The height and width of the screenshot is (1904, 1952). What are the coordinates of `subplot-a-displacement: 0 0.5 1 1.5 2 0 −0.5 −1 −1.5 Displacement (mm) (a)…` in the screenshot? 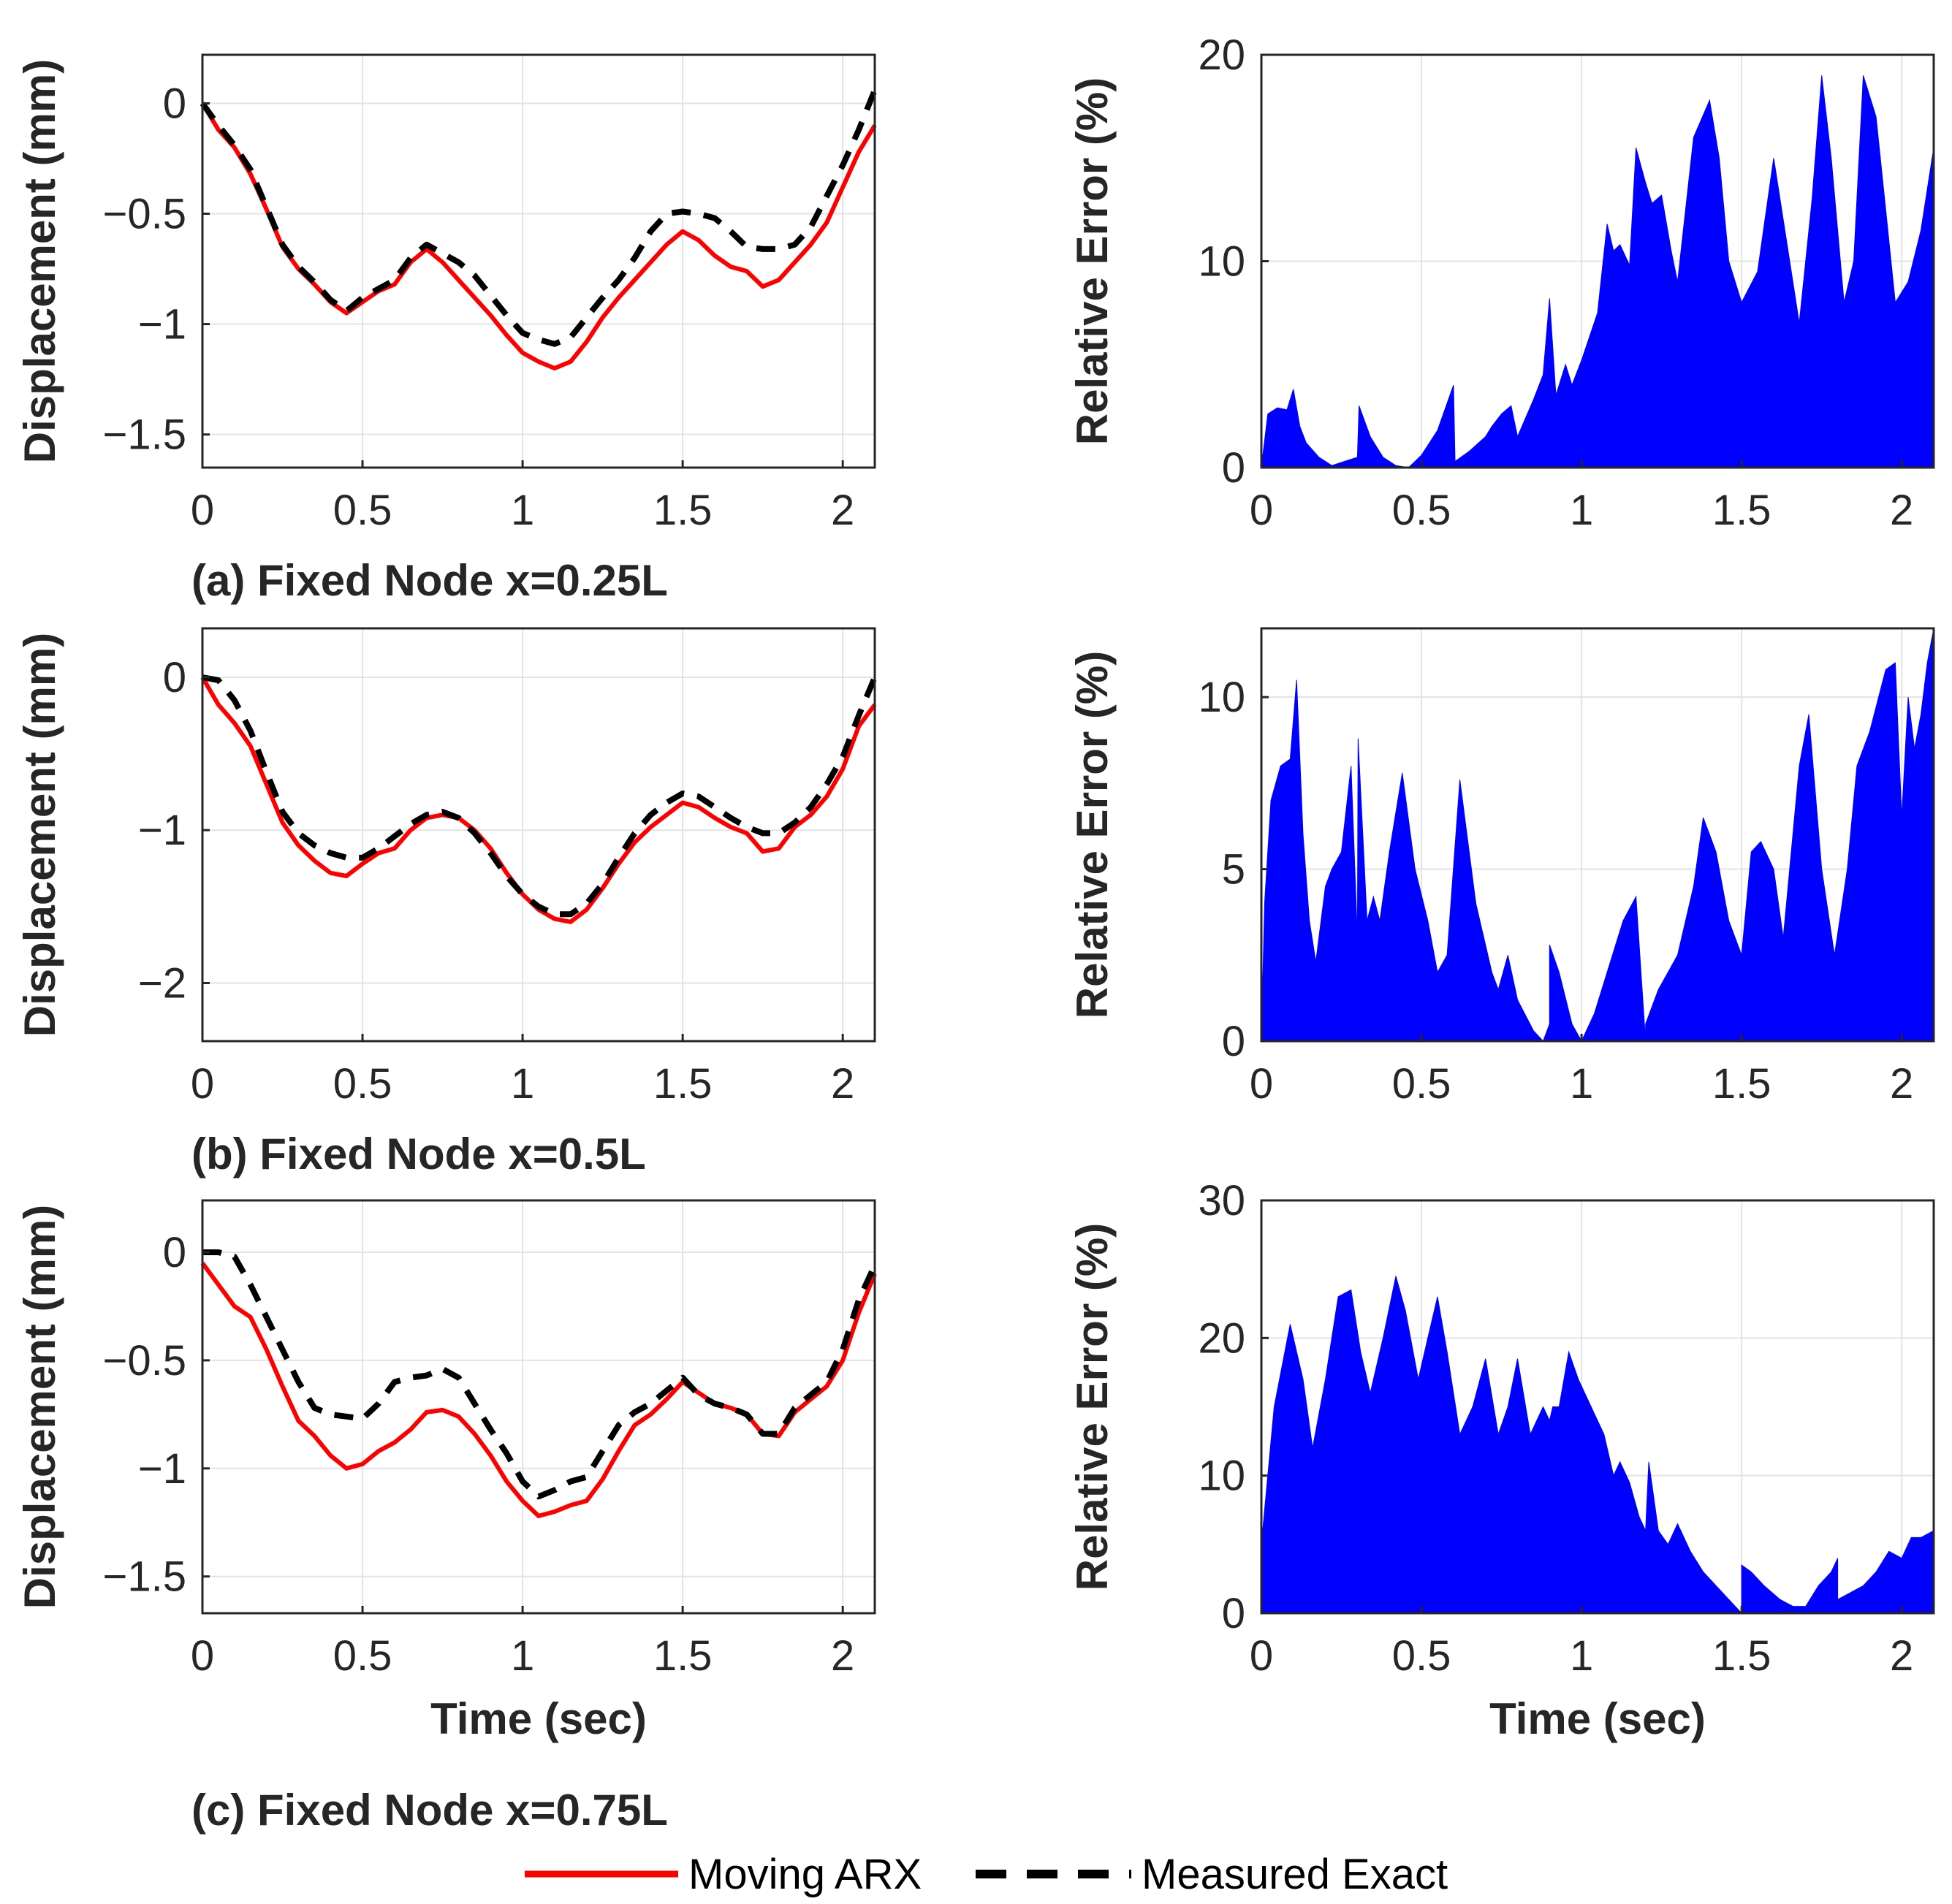 It's located at (446, 329).